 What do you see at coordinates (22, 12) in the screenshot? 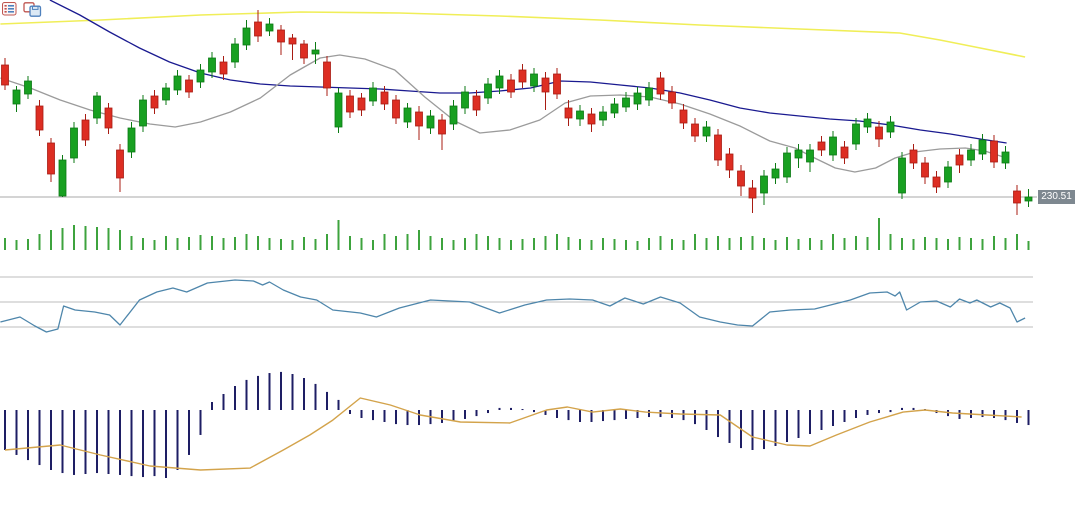
I see `chart-toolbar` at bounding box center [22, 12].